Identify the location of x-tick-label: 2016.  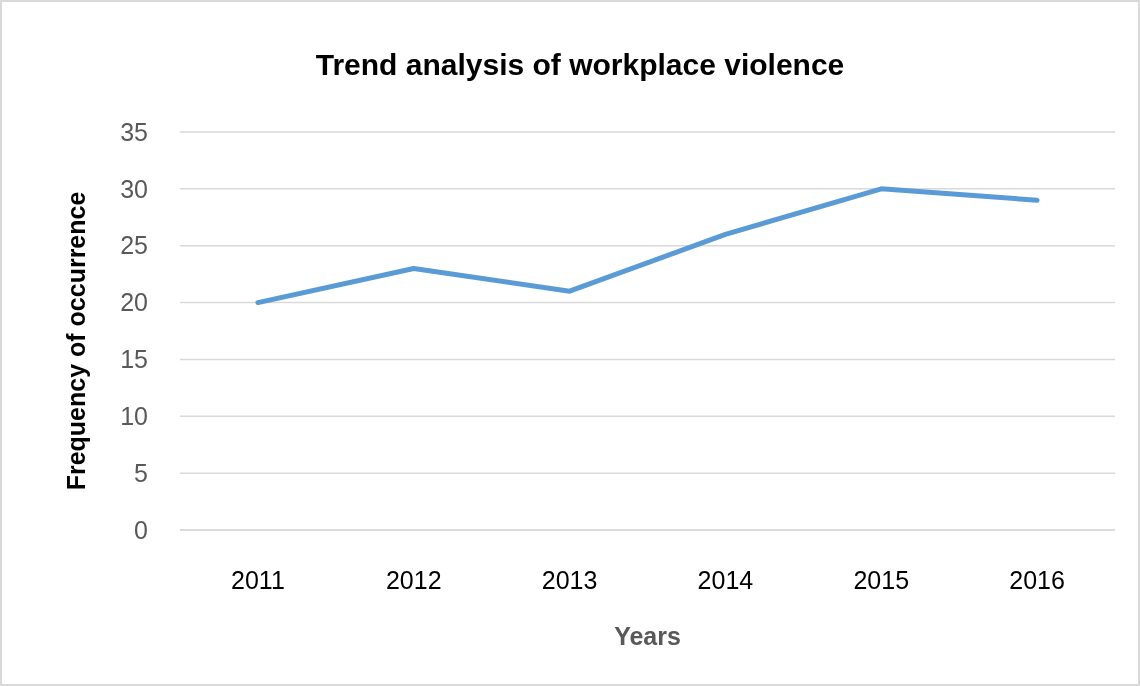
(1037, 579).